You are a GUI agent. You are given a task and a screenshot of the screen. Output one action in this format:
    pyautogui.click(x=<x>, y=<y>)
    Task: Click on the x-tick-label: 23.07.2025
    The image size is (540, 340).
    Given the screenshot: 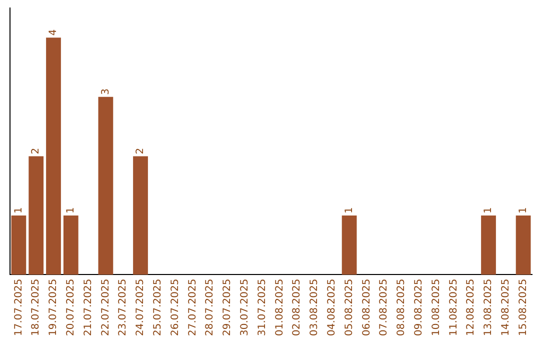 What is the action you would take?
    pyautogui.click(x=123, y=307)
    